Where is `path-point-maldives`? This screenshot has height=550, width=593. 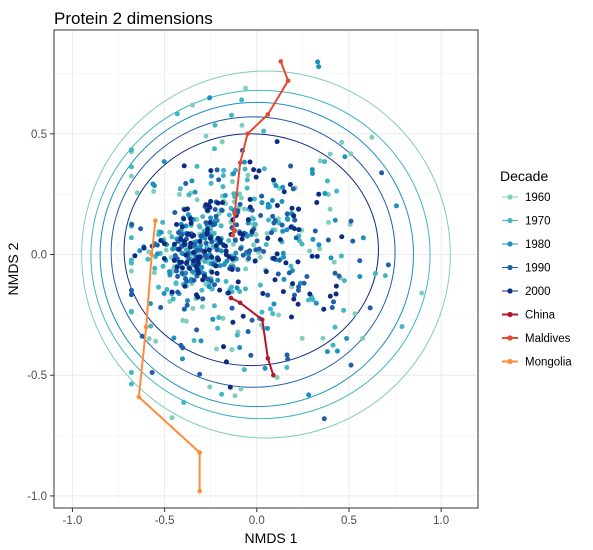 path-point-maldives is located at coordinates (234, 230).